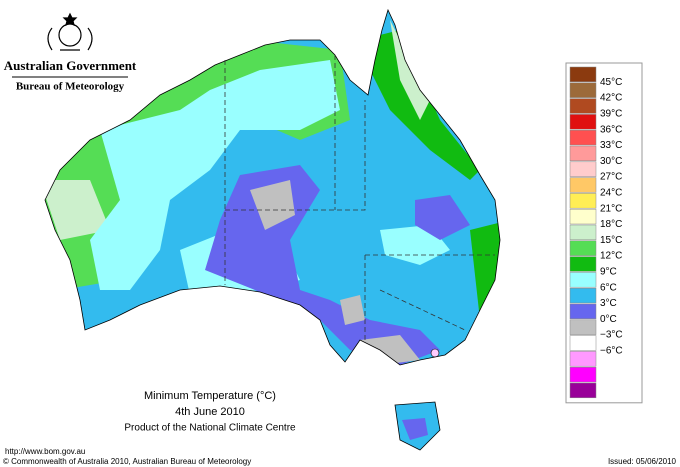 This screenshot has height=467, width=680. Describe the element at coordinates (608, 303) in the screenshot. I see `legend-label: 3°C` at that location.